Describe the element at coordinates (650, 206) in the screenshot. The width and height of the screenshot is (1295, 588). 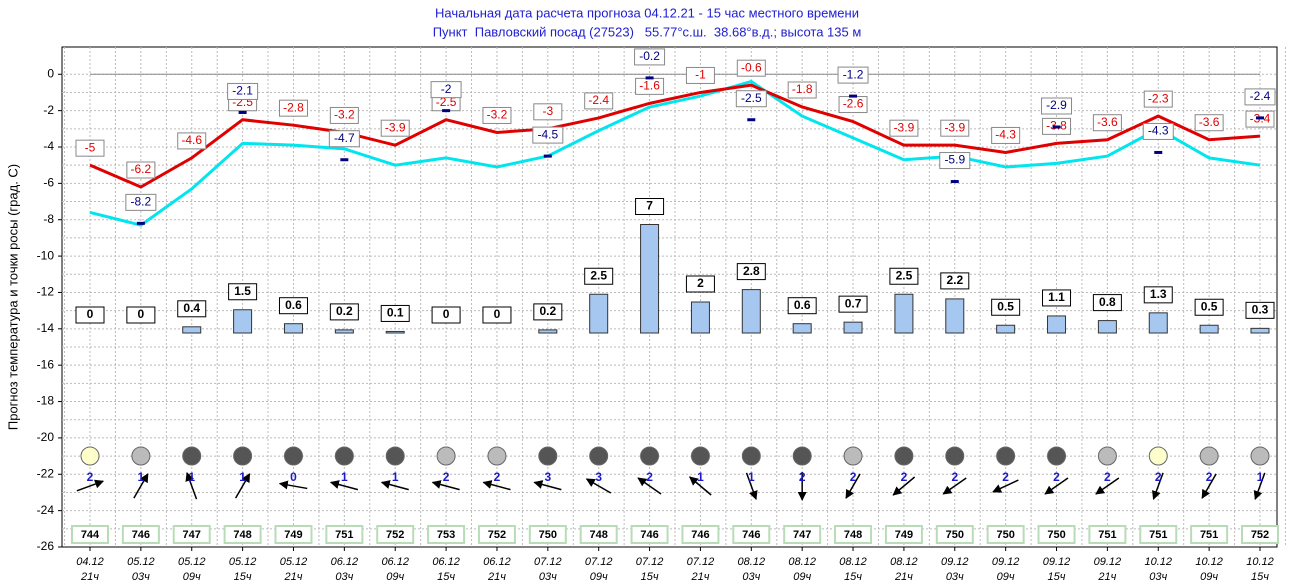
I see `precip-label: 7` at that location.